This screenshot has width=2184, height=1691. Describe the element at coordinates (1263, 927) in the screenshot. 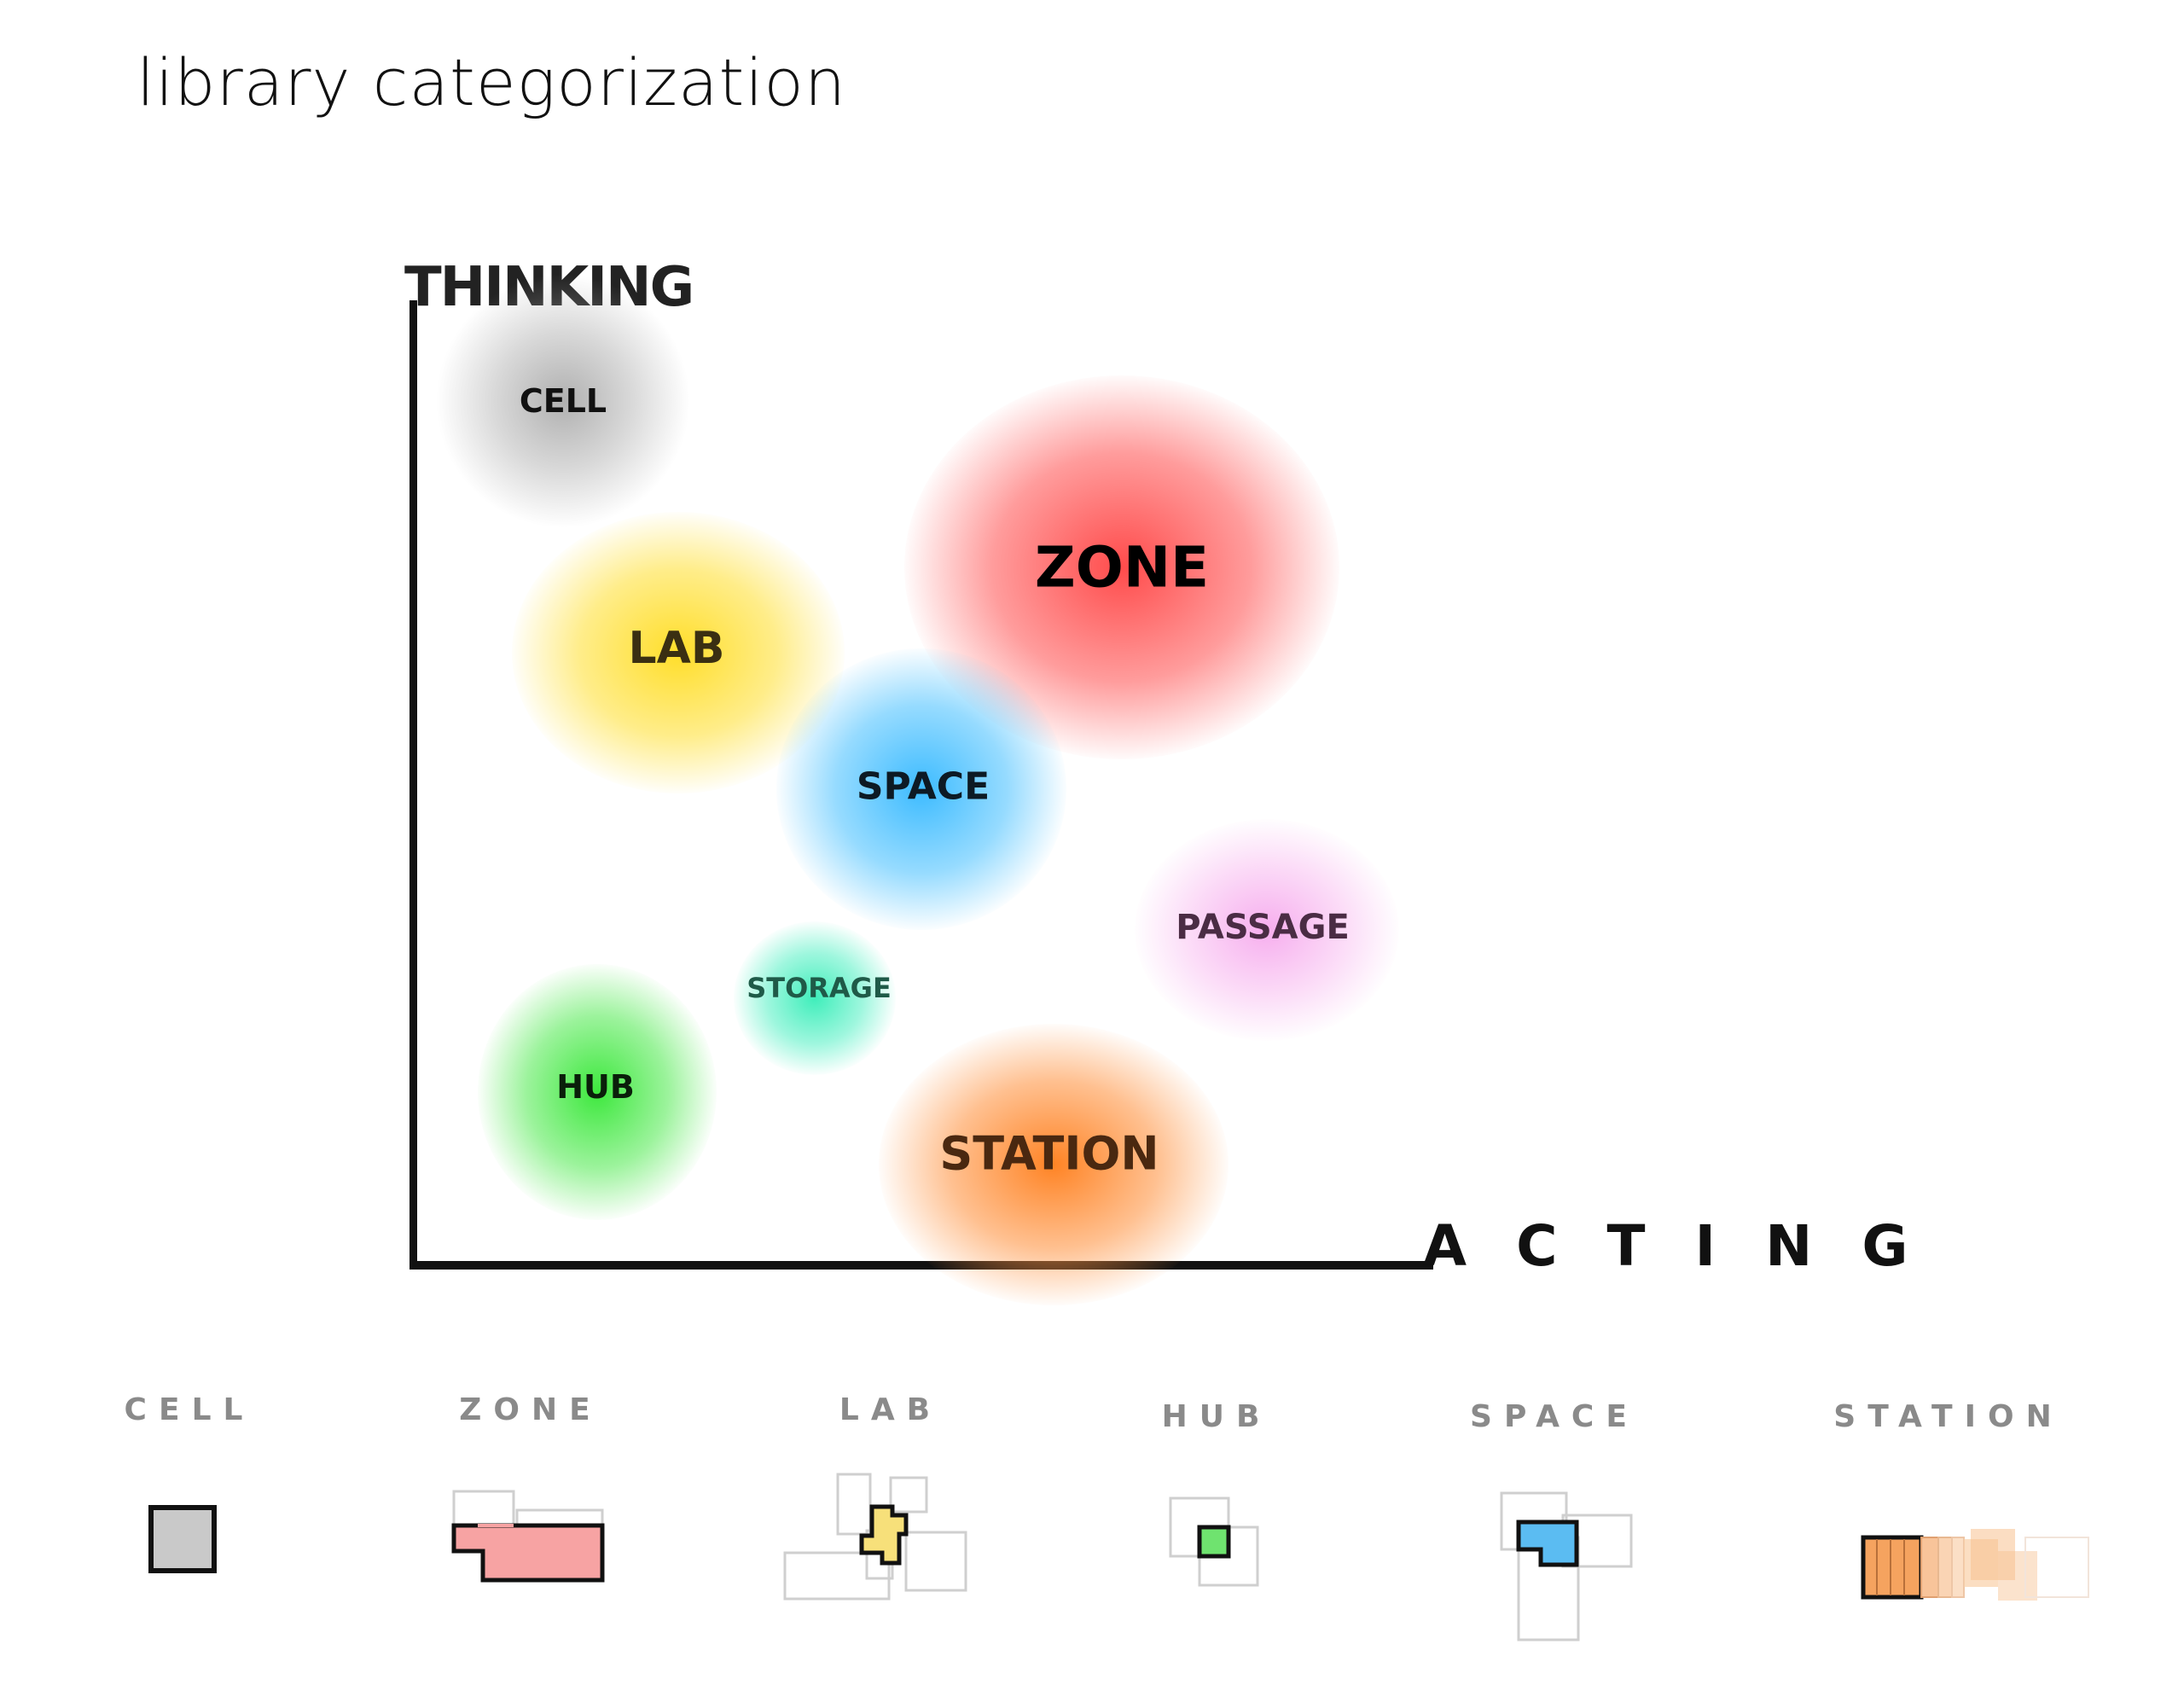

I see `blob-label-passage: PASSAGE` at that location.